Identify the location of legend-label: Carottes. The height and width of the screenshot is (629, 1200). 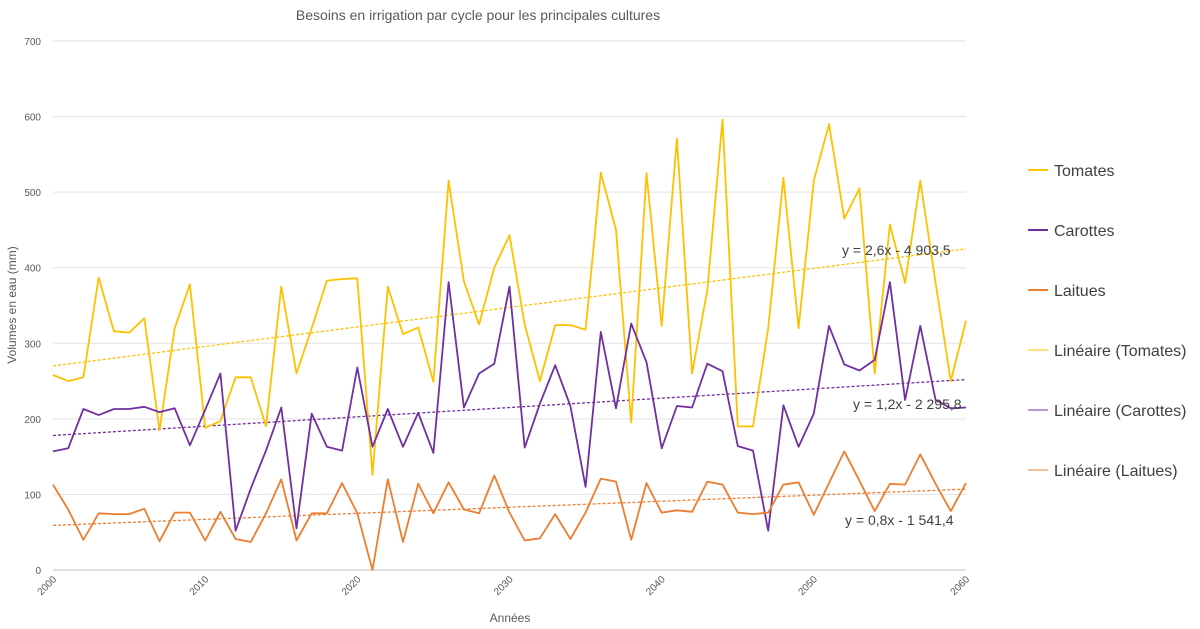
(1084, 231).